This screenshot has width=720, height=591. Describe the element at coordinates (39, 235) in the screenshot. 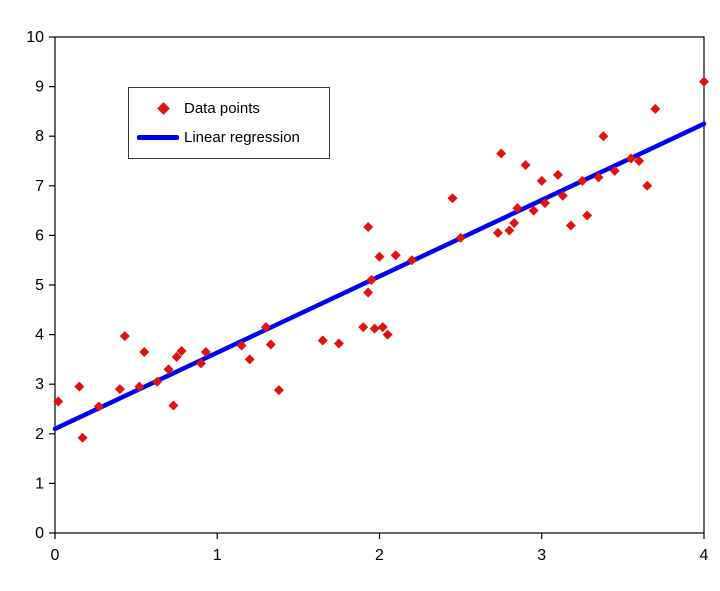

I see `y-tick-label: 6` at that location.